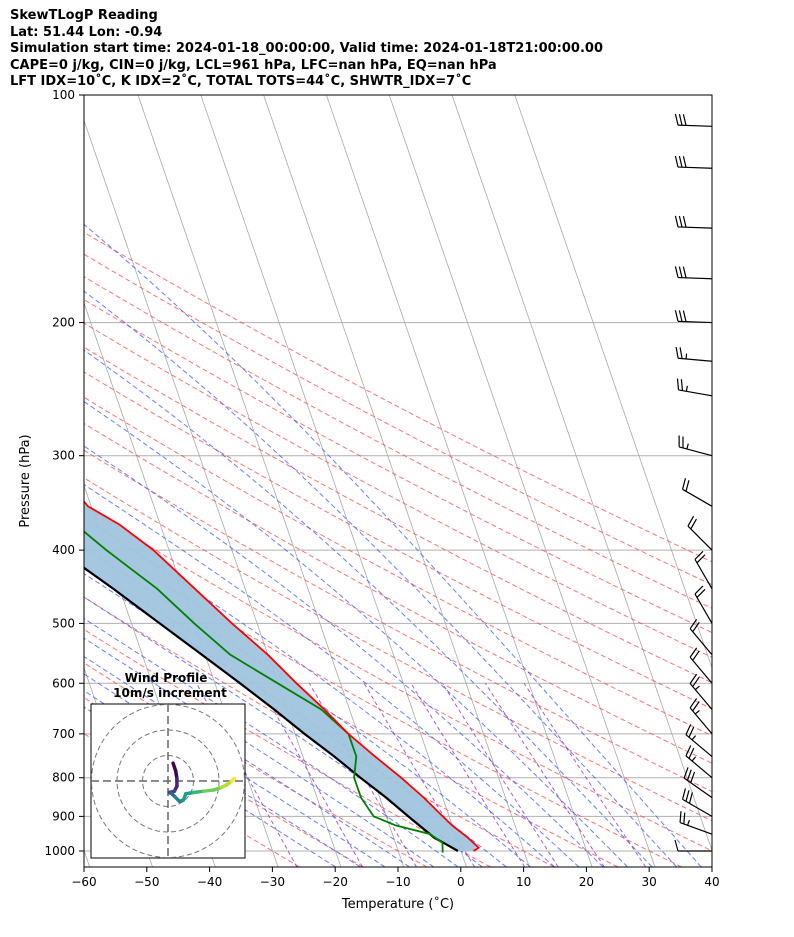 The height and width of the screenshot is (937, 794). I want to click on moist-adiabat--16, so click(235, 770).